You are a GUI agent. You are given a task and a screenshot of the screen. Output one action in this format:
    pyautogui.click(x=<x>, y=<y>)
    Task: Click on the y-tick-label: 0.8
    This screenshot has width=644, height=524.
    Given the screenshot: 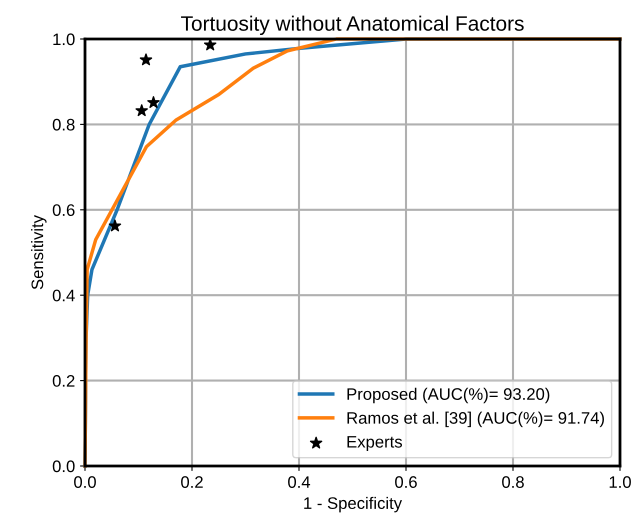 What is the action you would take?
    pyautogui.click(x=63, y=124)
    